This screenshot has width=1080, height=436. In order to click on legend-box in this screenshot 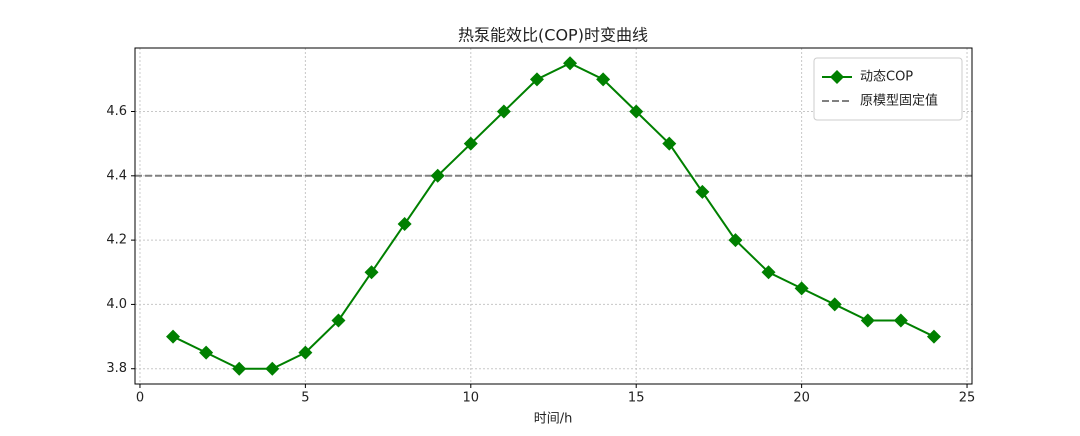, I will do `click(888, 89)`.